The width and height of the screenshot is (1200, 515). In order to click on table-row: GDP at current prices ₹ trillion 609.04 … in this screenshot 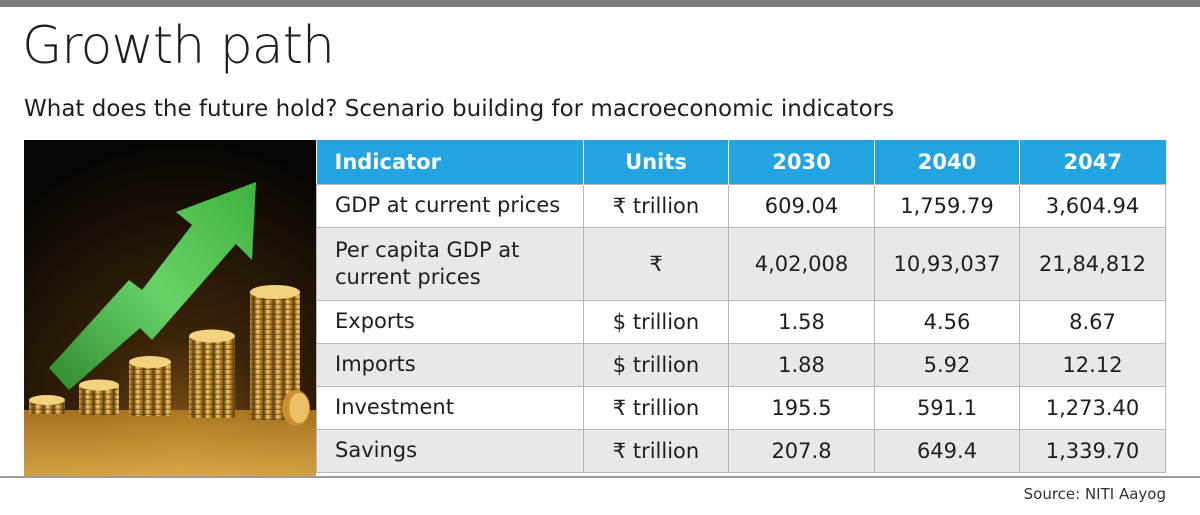, I will do `click(741, 206)`.